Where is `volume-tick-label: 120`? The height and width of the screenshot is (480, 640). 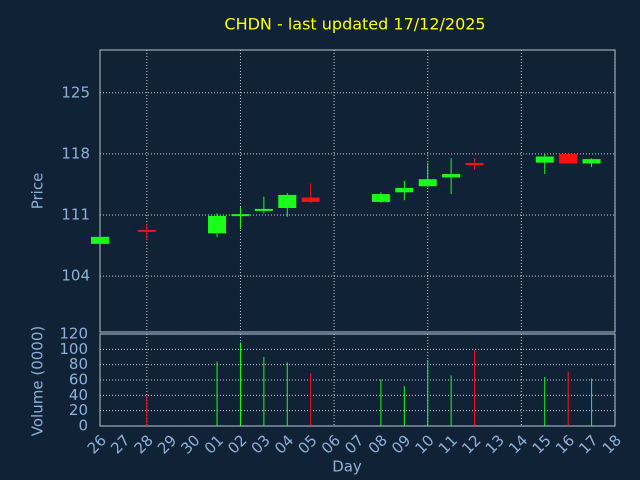 volume-tick-label: 120 is located at coordinates (73, 334).